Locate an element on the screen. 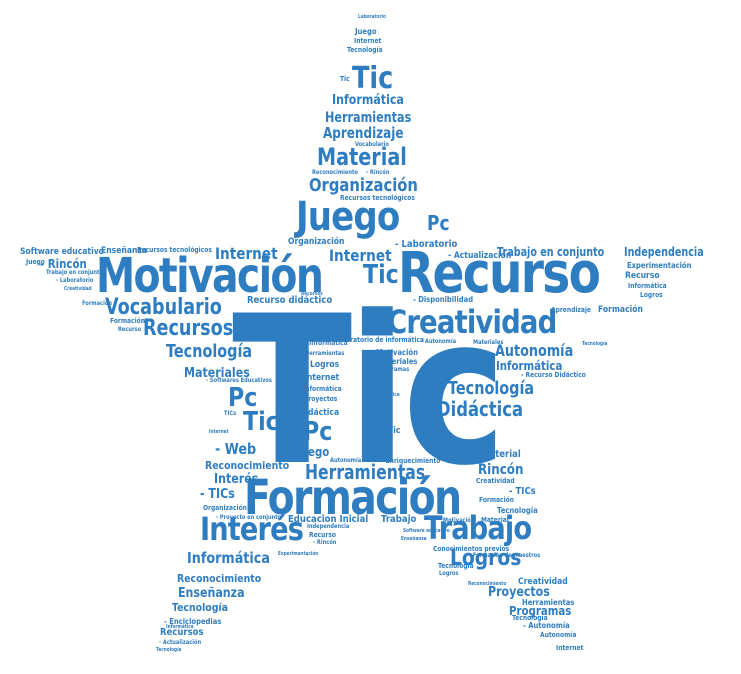  word-material: Material is located at coordinates (362, 157).